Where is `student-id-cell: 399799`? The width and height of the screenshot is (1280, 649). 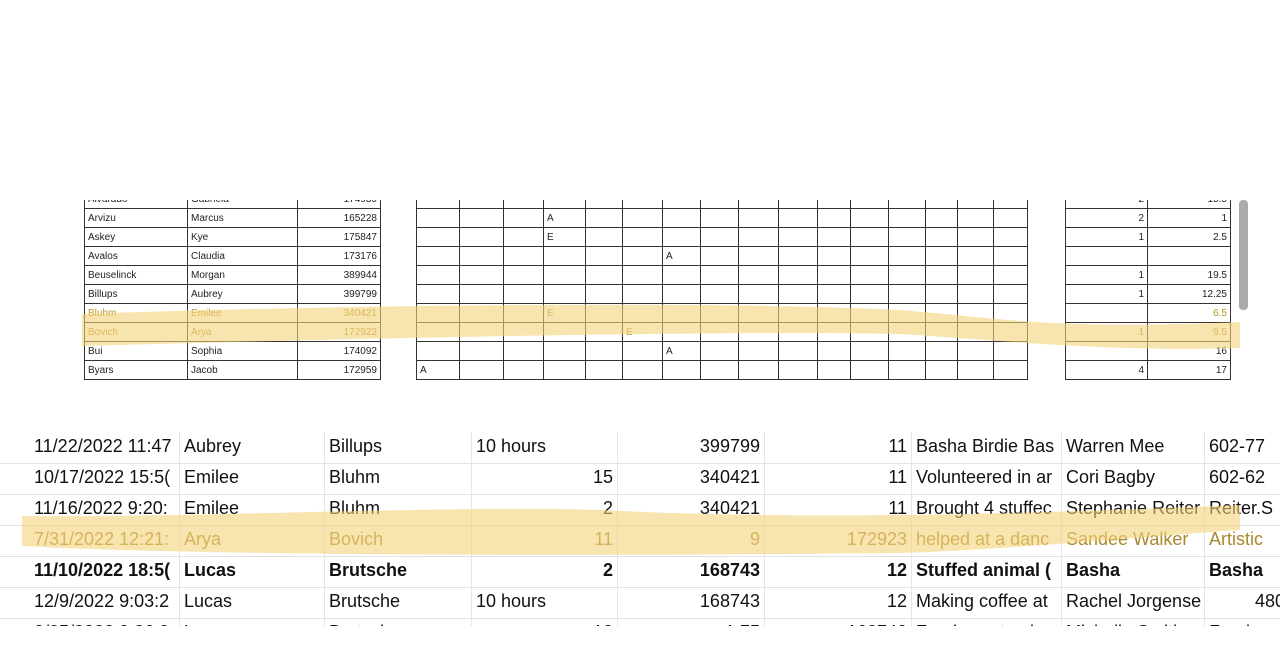 student-id-cell: 399799 is located at coordinates (339, 294).